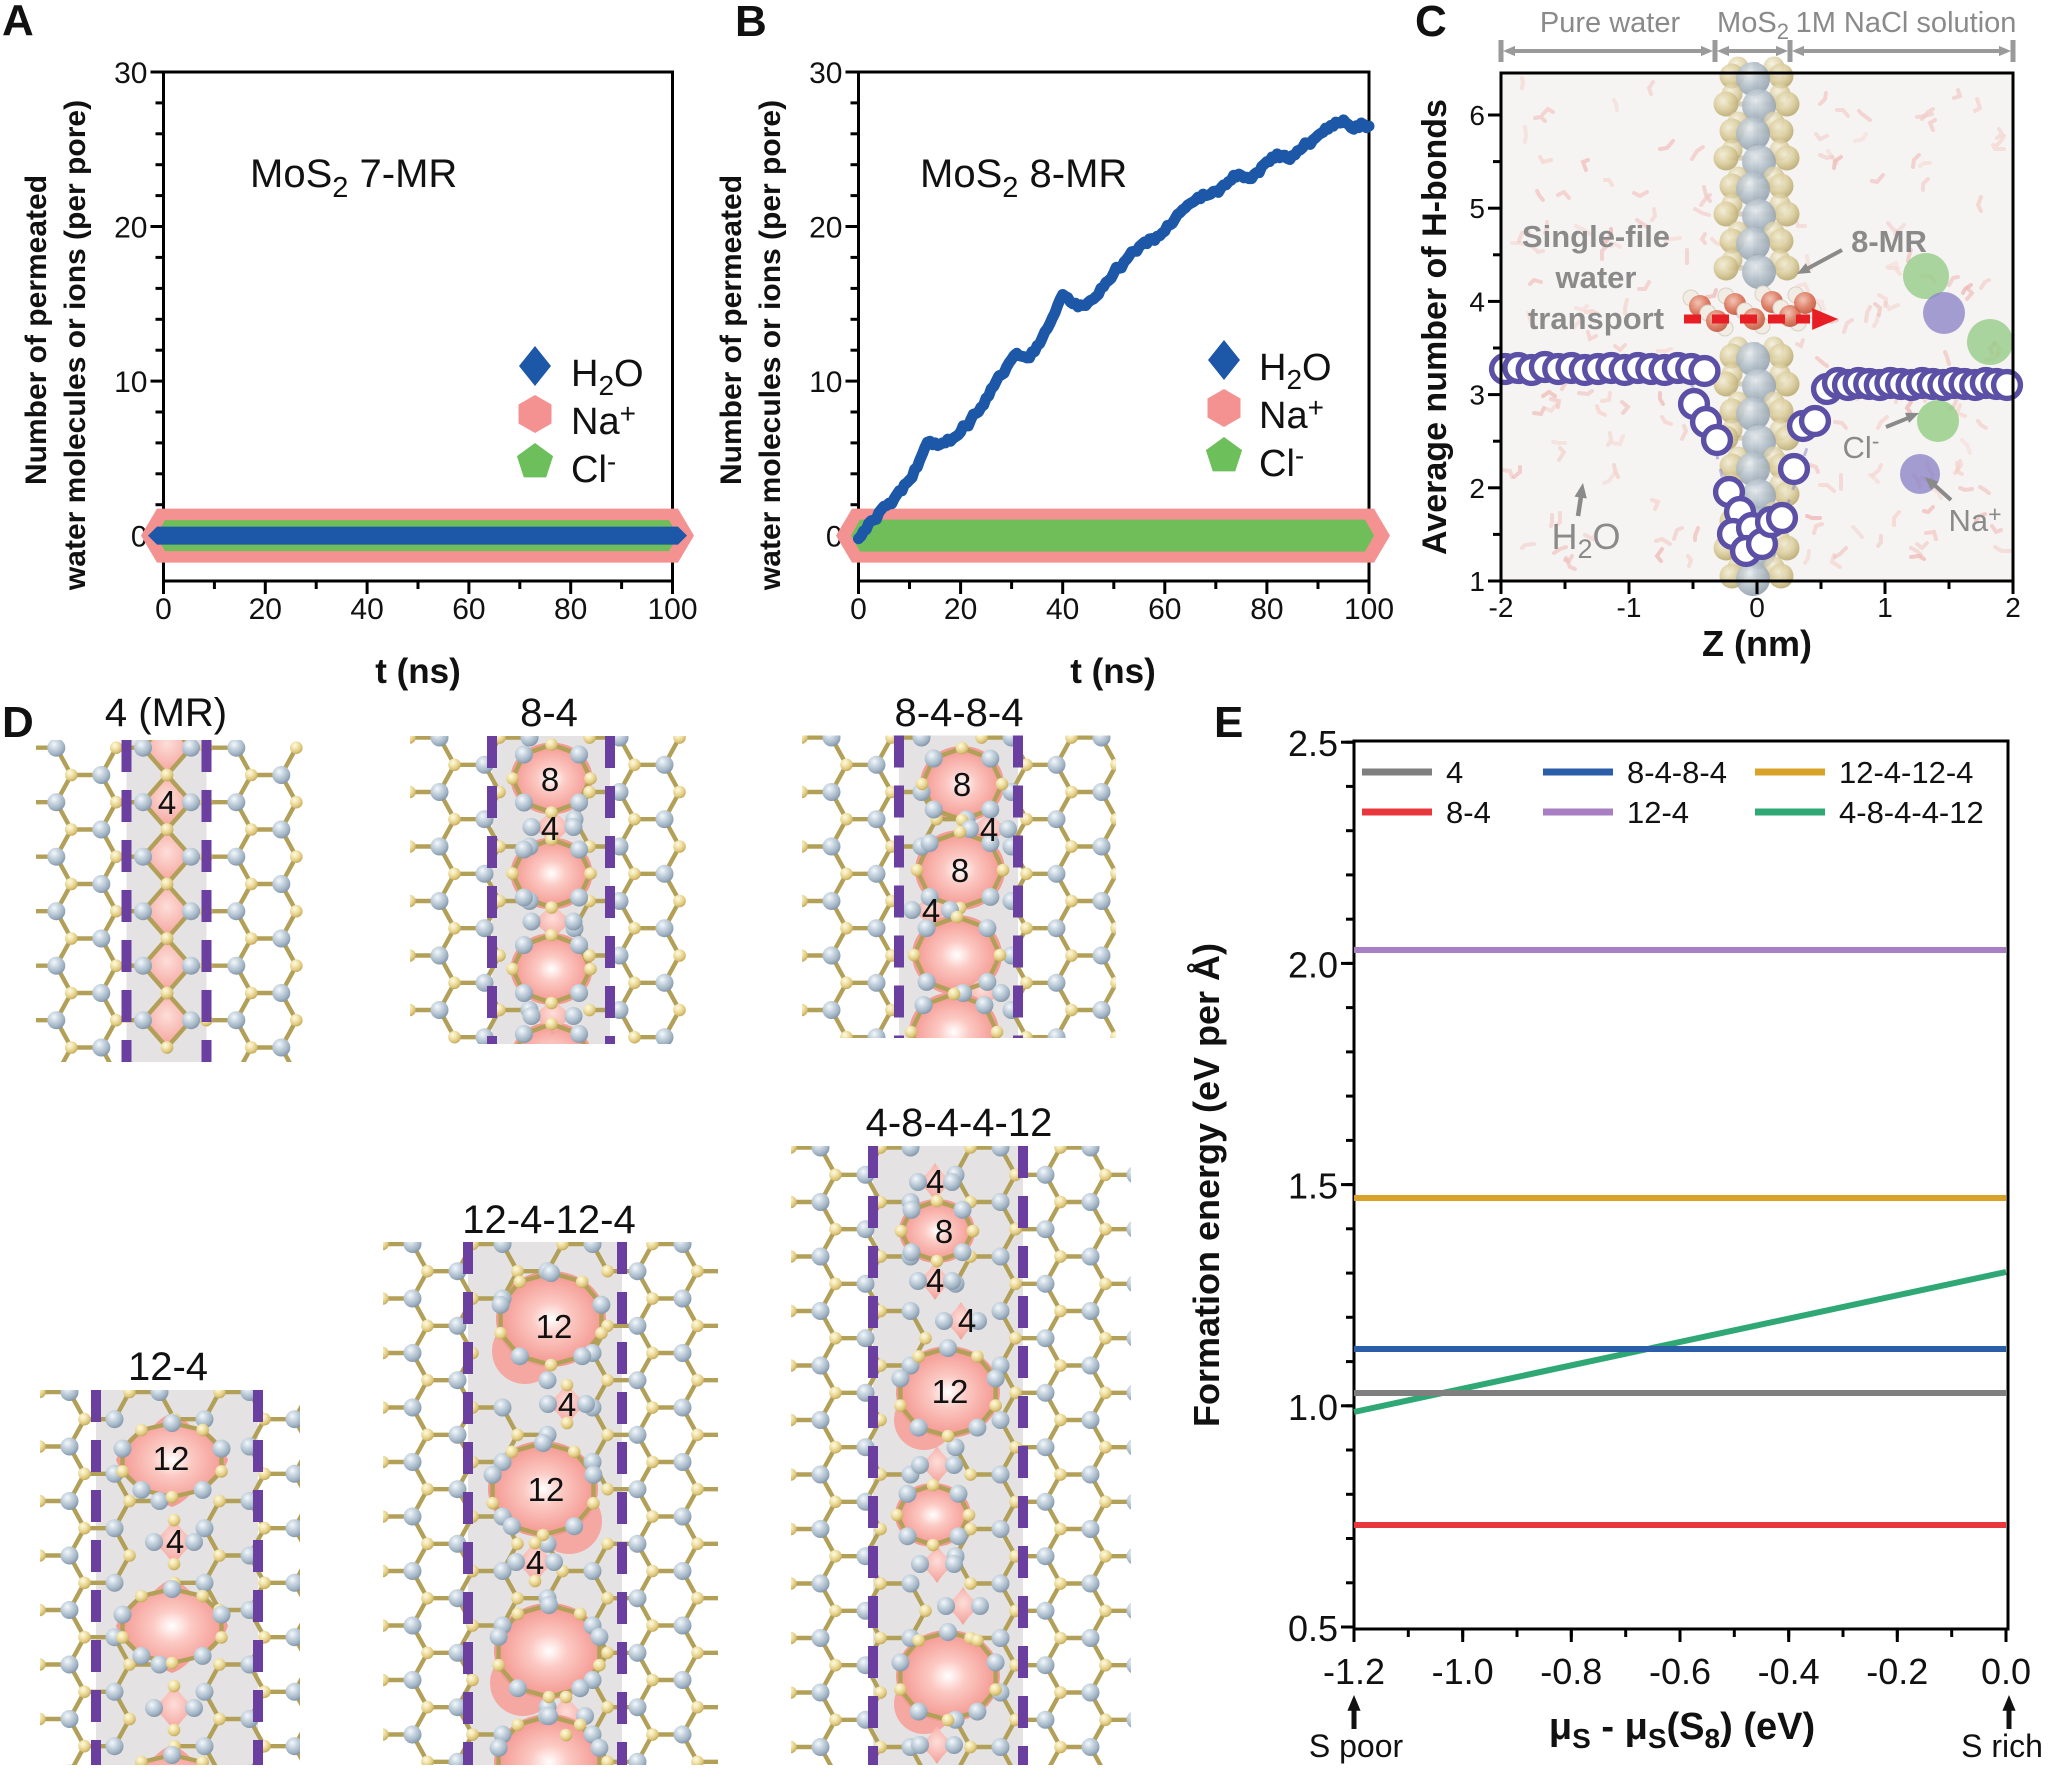 This screenshot has height=1770, width=2048. Describe the element at coordinates (1431, 23) in the screenshot. I see `svg-text: C` at that location.